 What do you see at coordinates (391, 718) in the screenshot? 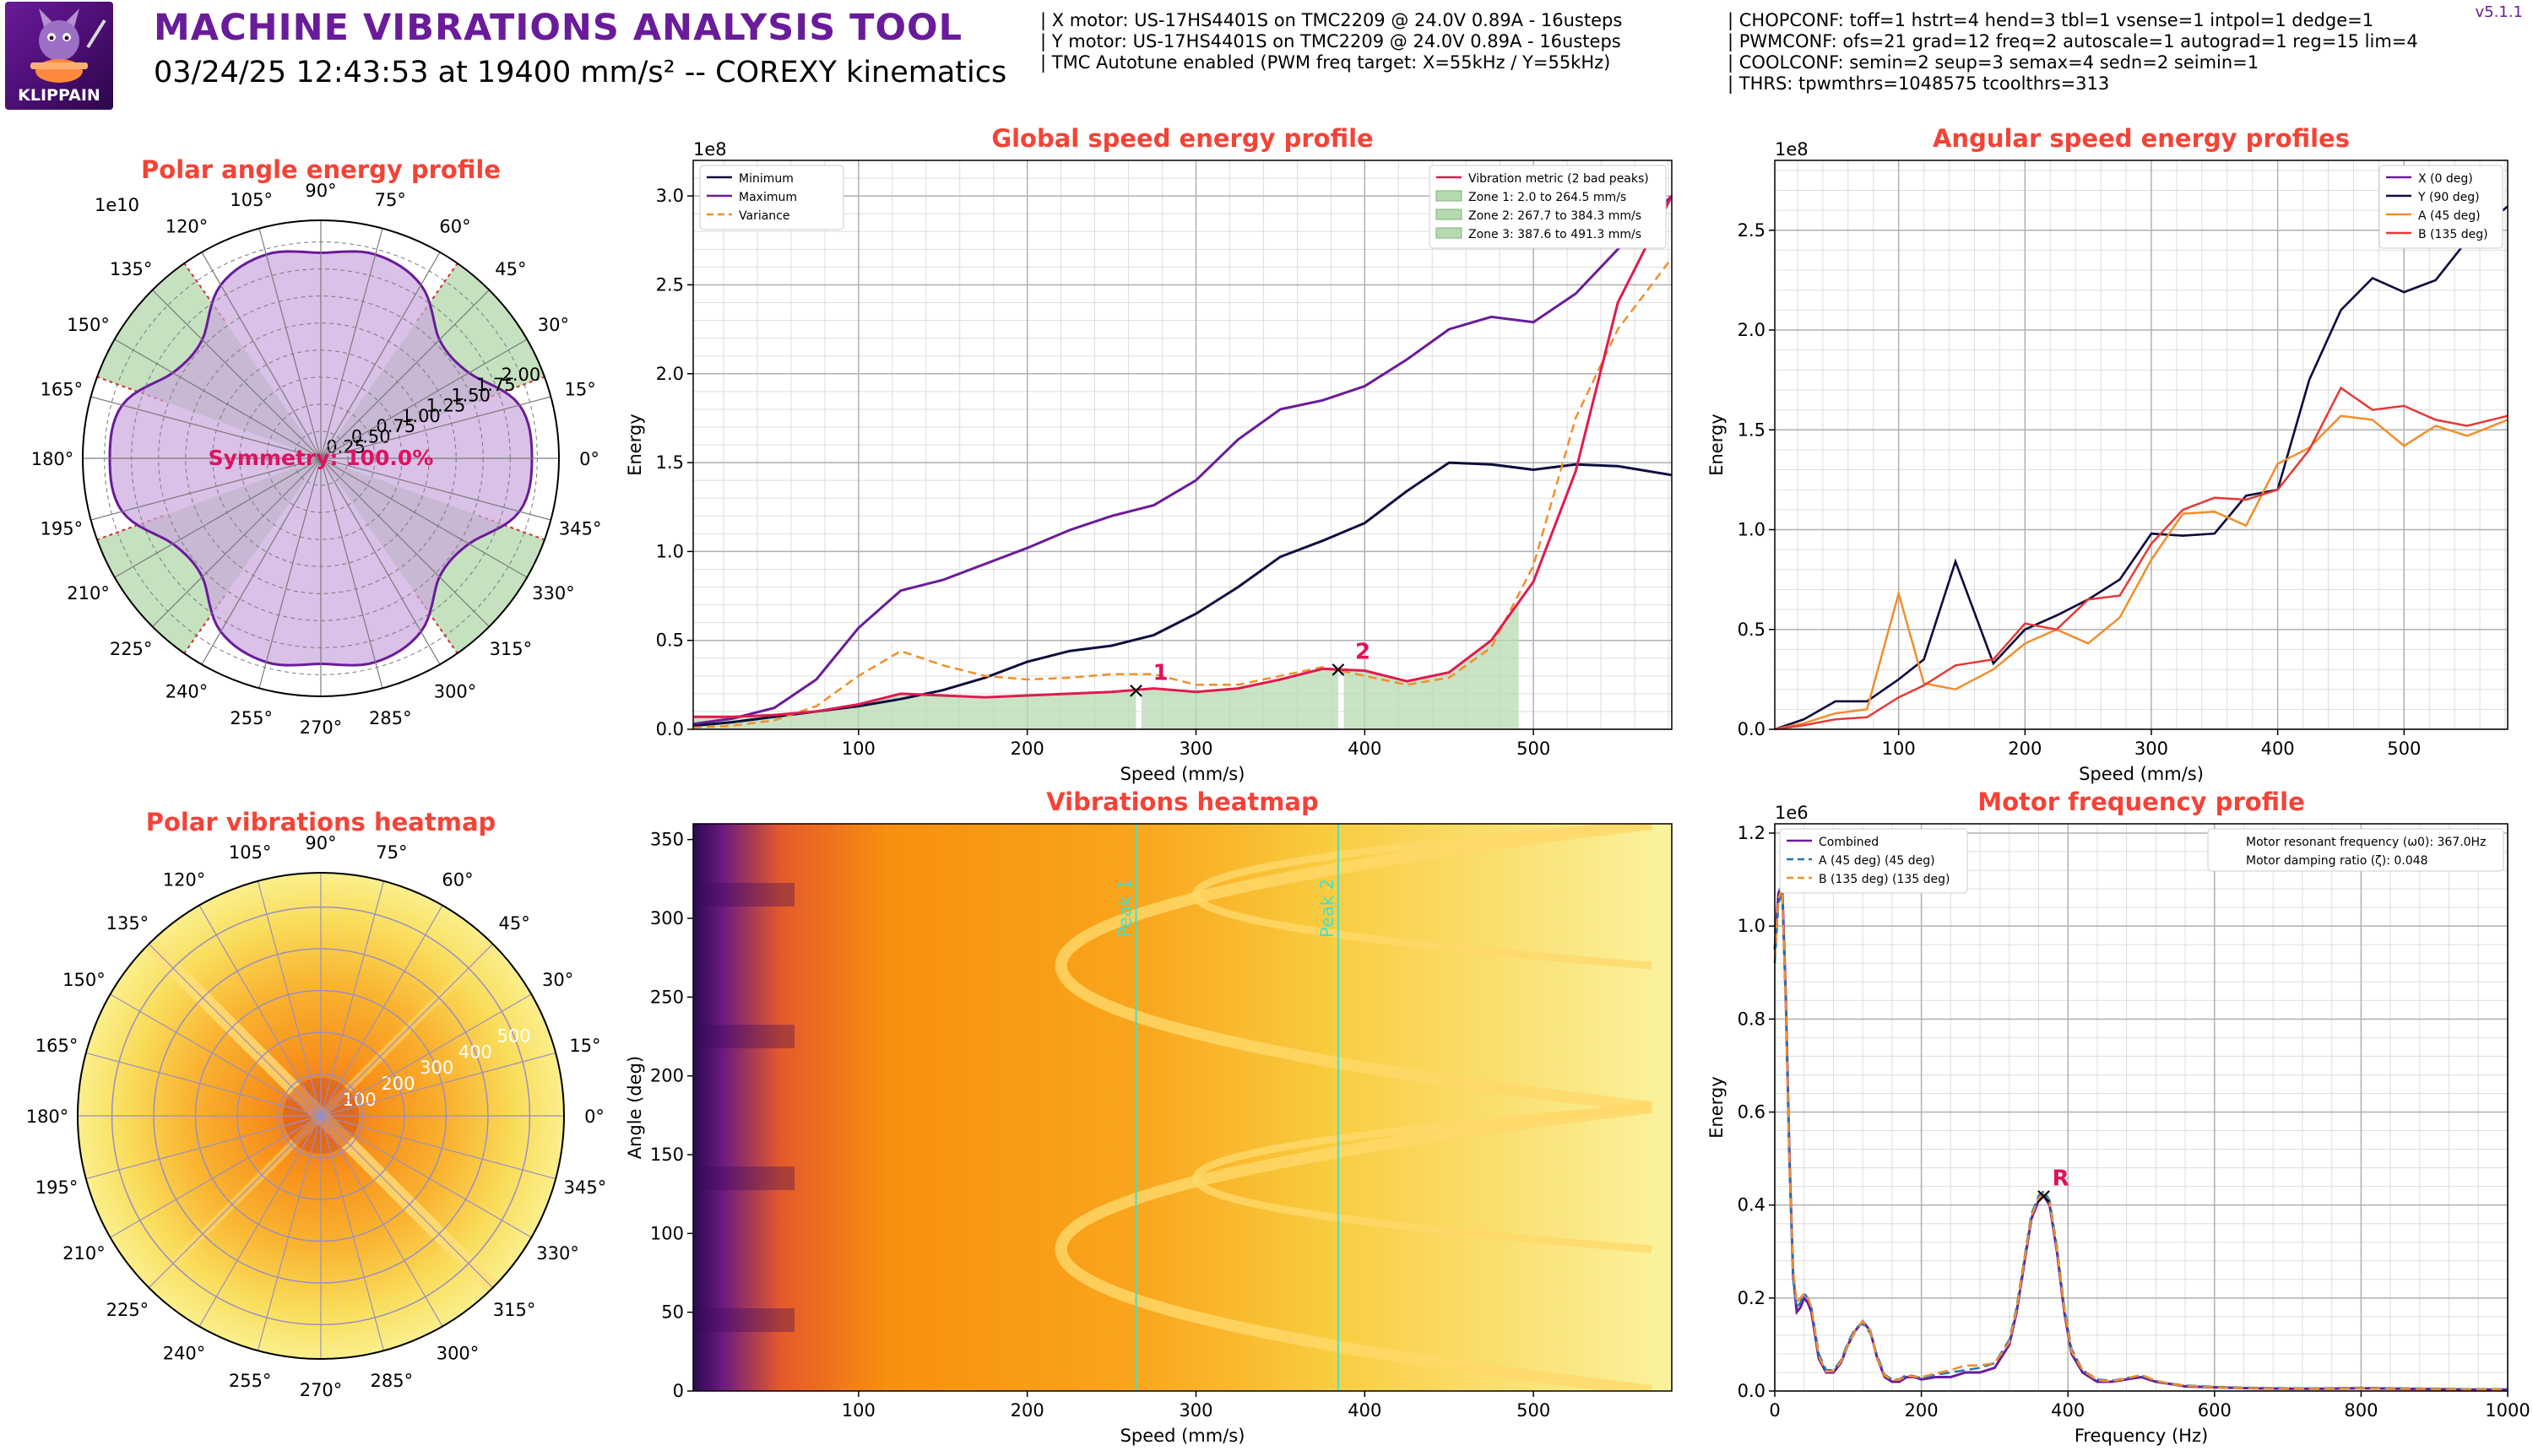
I see `angle-tick-label: 285°` at bounding box center [391, 718].